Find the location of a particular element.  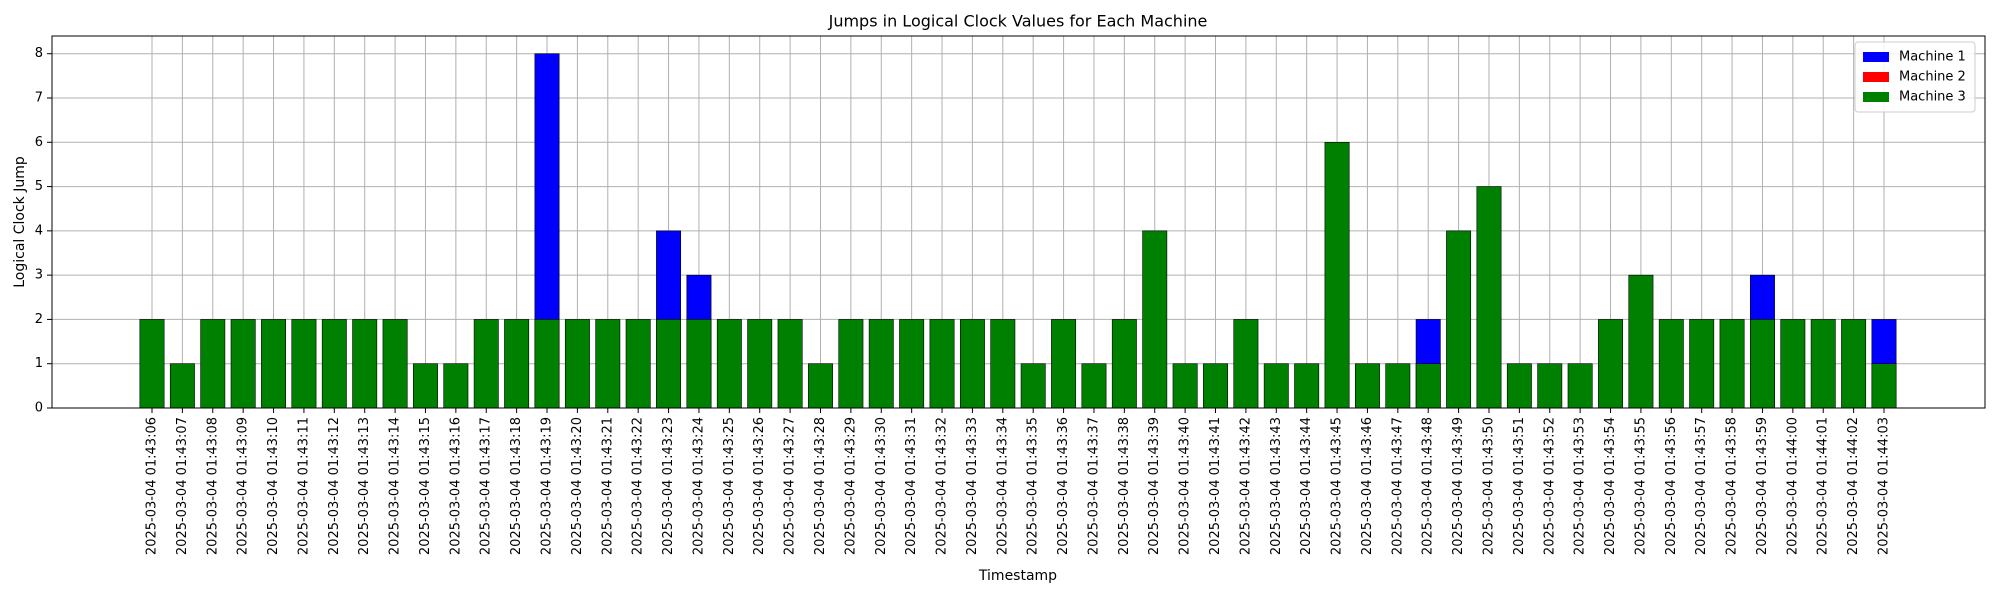

x-tick-label: 2025-03-04 01:43:27 is located at coordinates (790, 486).